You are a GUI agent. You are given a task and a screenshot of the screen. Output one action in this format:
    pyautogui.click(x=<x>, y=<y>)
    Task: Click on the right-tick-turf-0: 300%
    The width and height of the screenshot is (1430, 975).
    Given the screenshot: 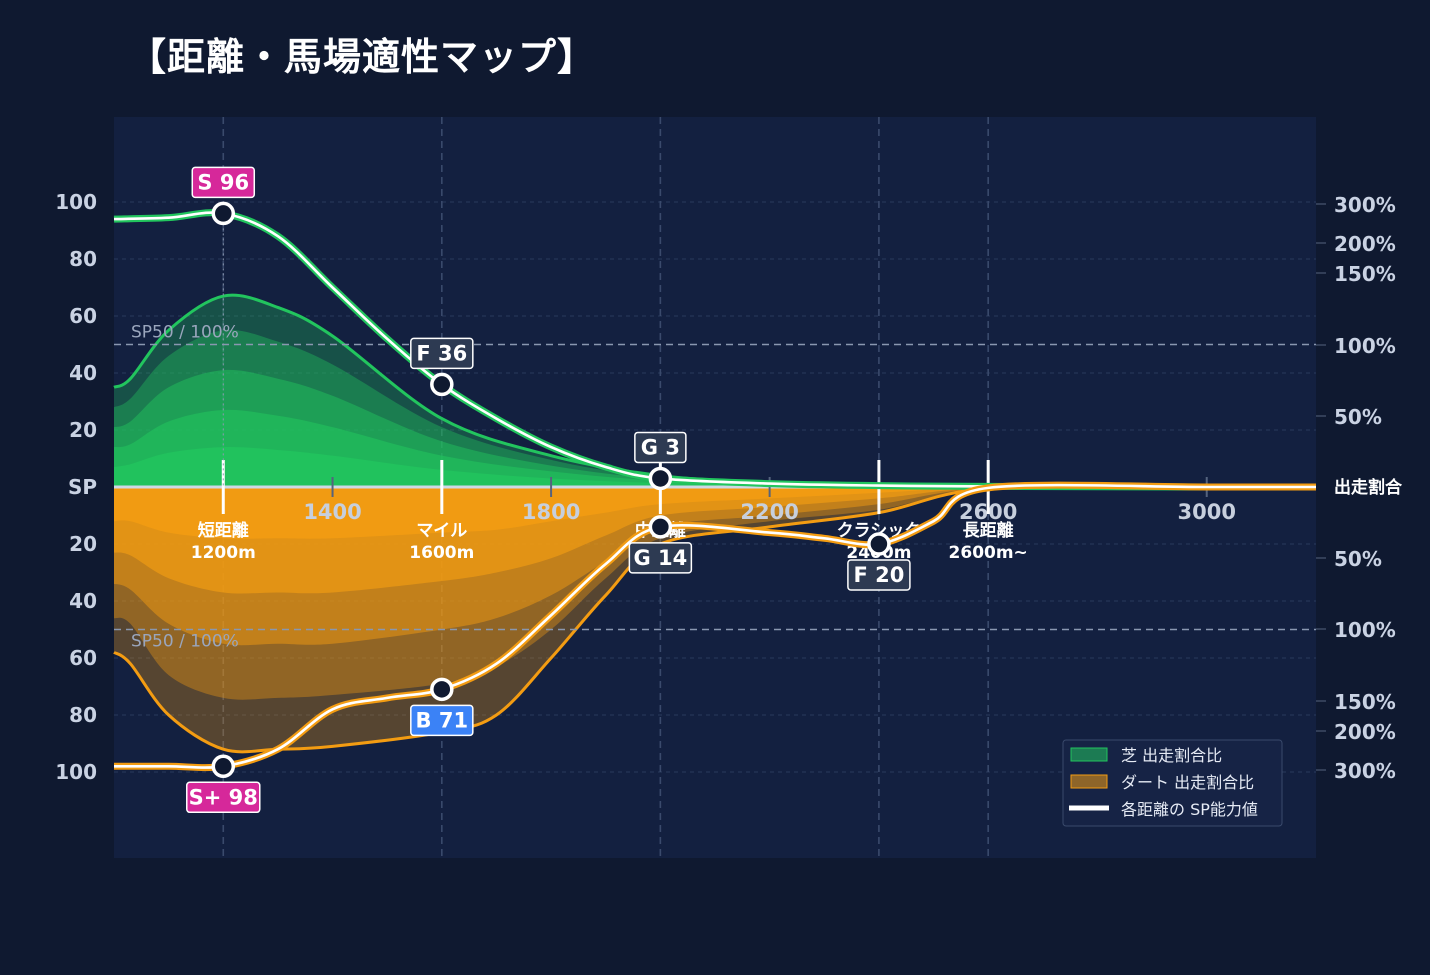 What is the action you would take?
    pyautogui.click(x=1365, y=205)
    